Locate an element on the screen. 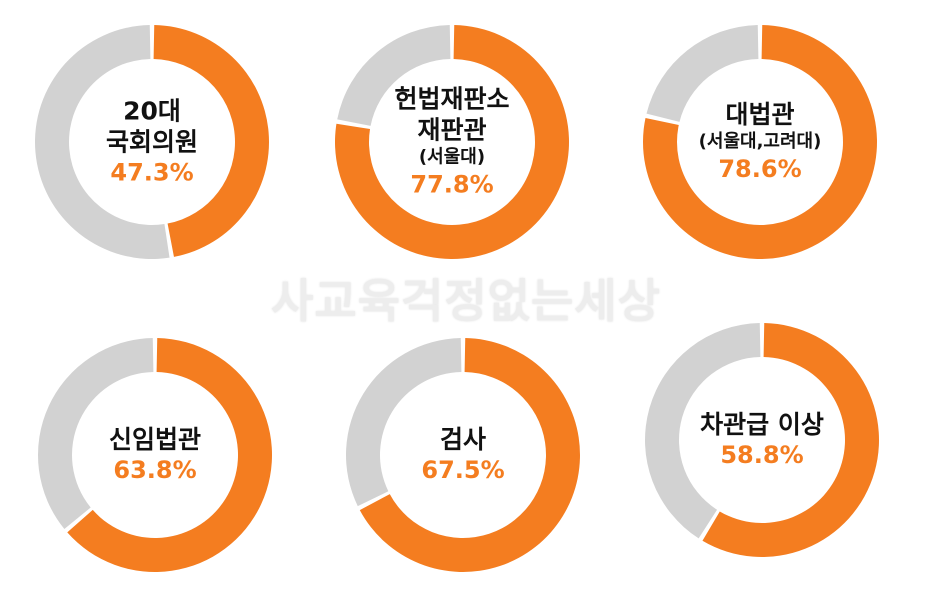 This screenshot has height=593, width=932. donut-center-label: 헌법재판소 재판관 (서울대) 77.8% is located at coordinates (451, 142).